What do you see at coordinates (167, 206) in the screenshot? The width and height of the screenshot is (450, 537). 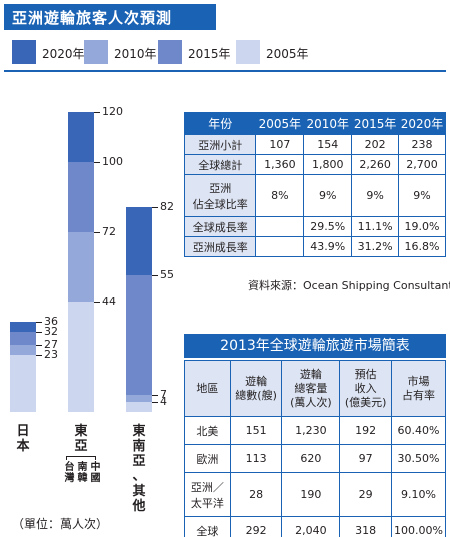 I see `data-label: 82` at bounding box center [167, 206].